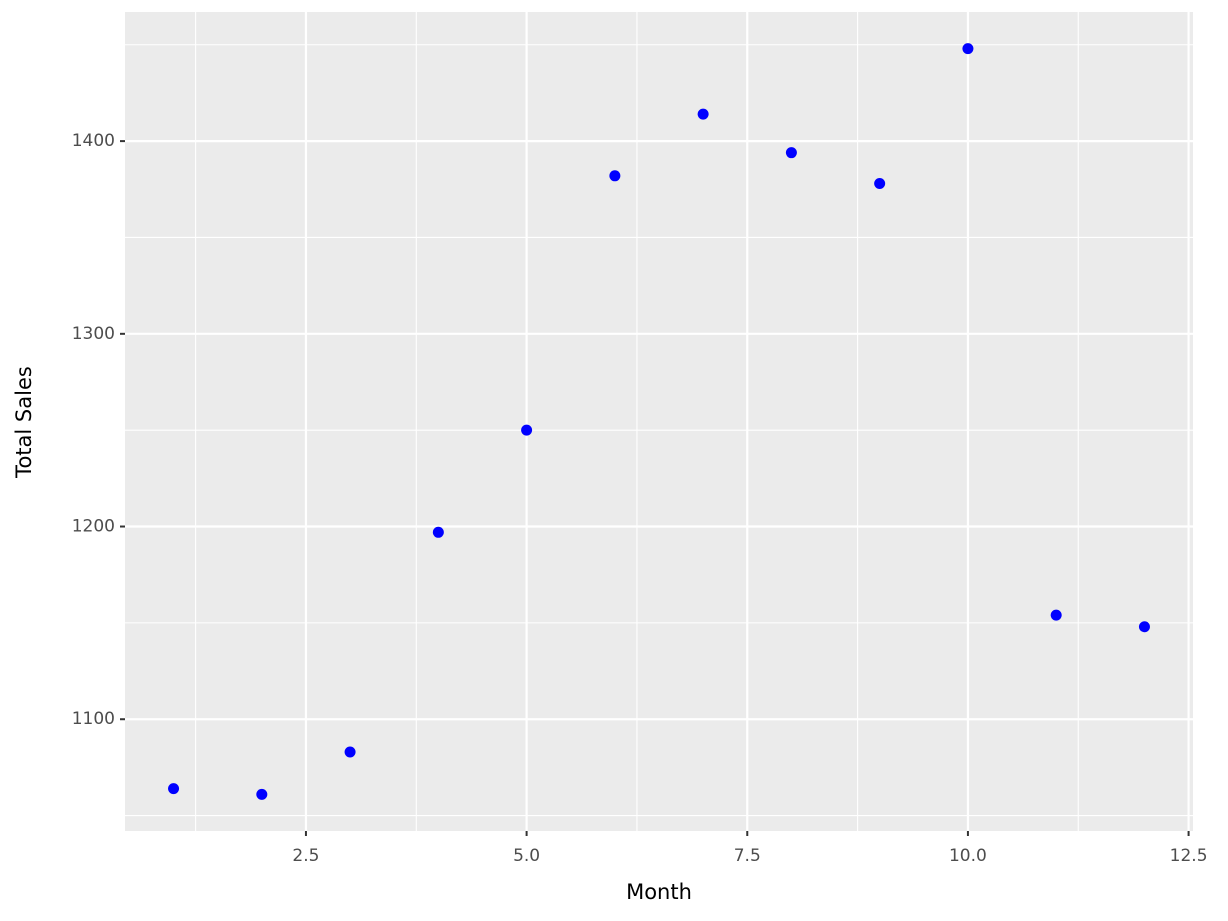 The width and height of the screenshot is (1228, 921). Describe the element at coordinates (526, 856) in the screenshot. I see `x-tick-label: 5.0` at that location.